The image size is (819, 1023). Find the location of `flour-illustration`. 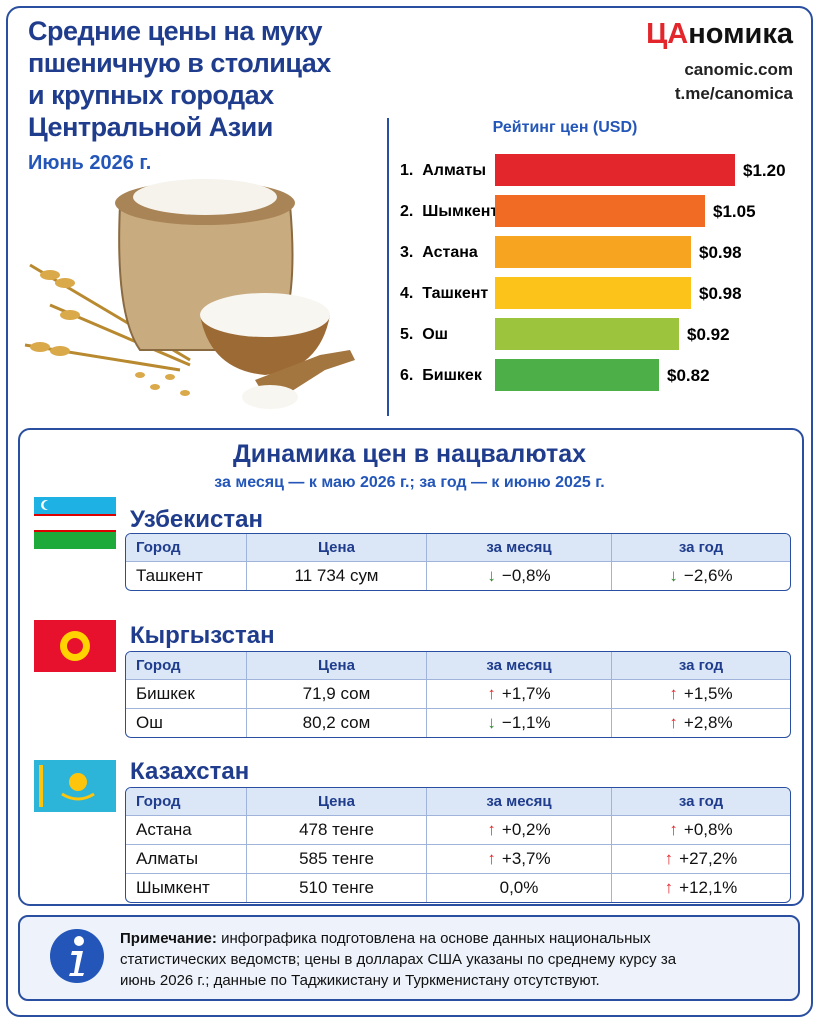

flour-illustration is located at coordinates (189, 294).